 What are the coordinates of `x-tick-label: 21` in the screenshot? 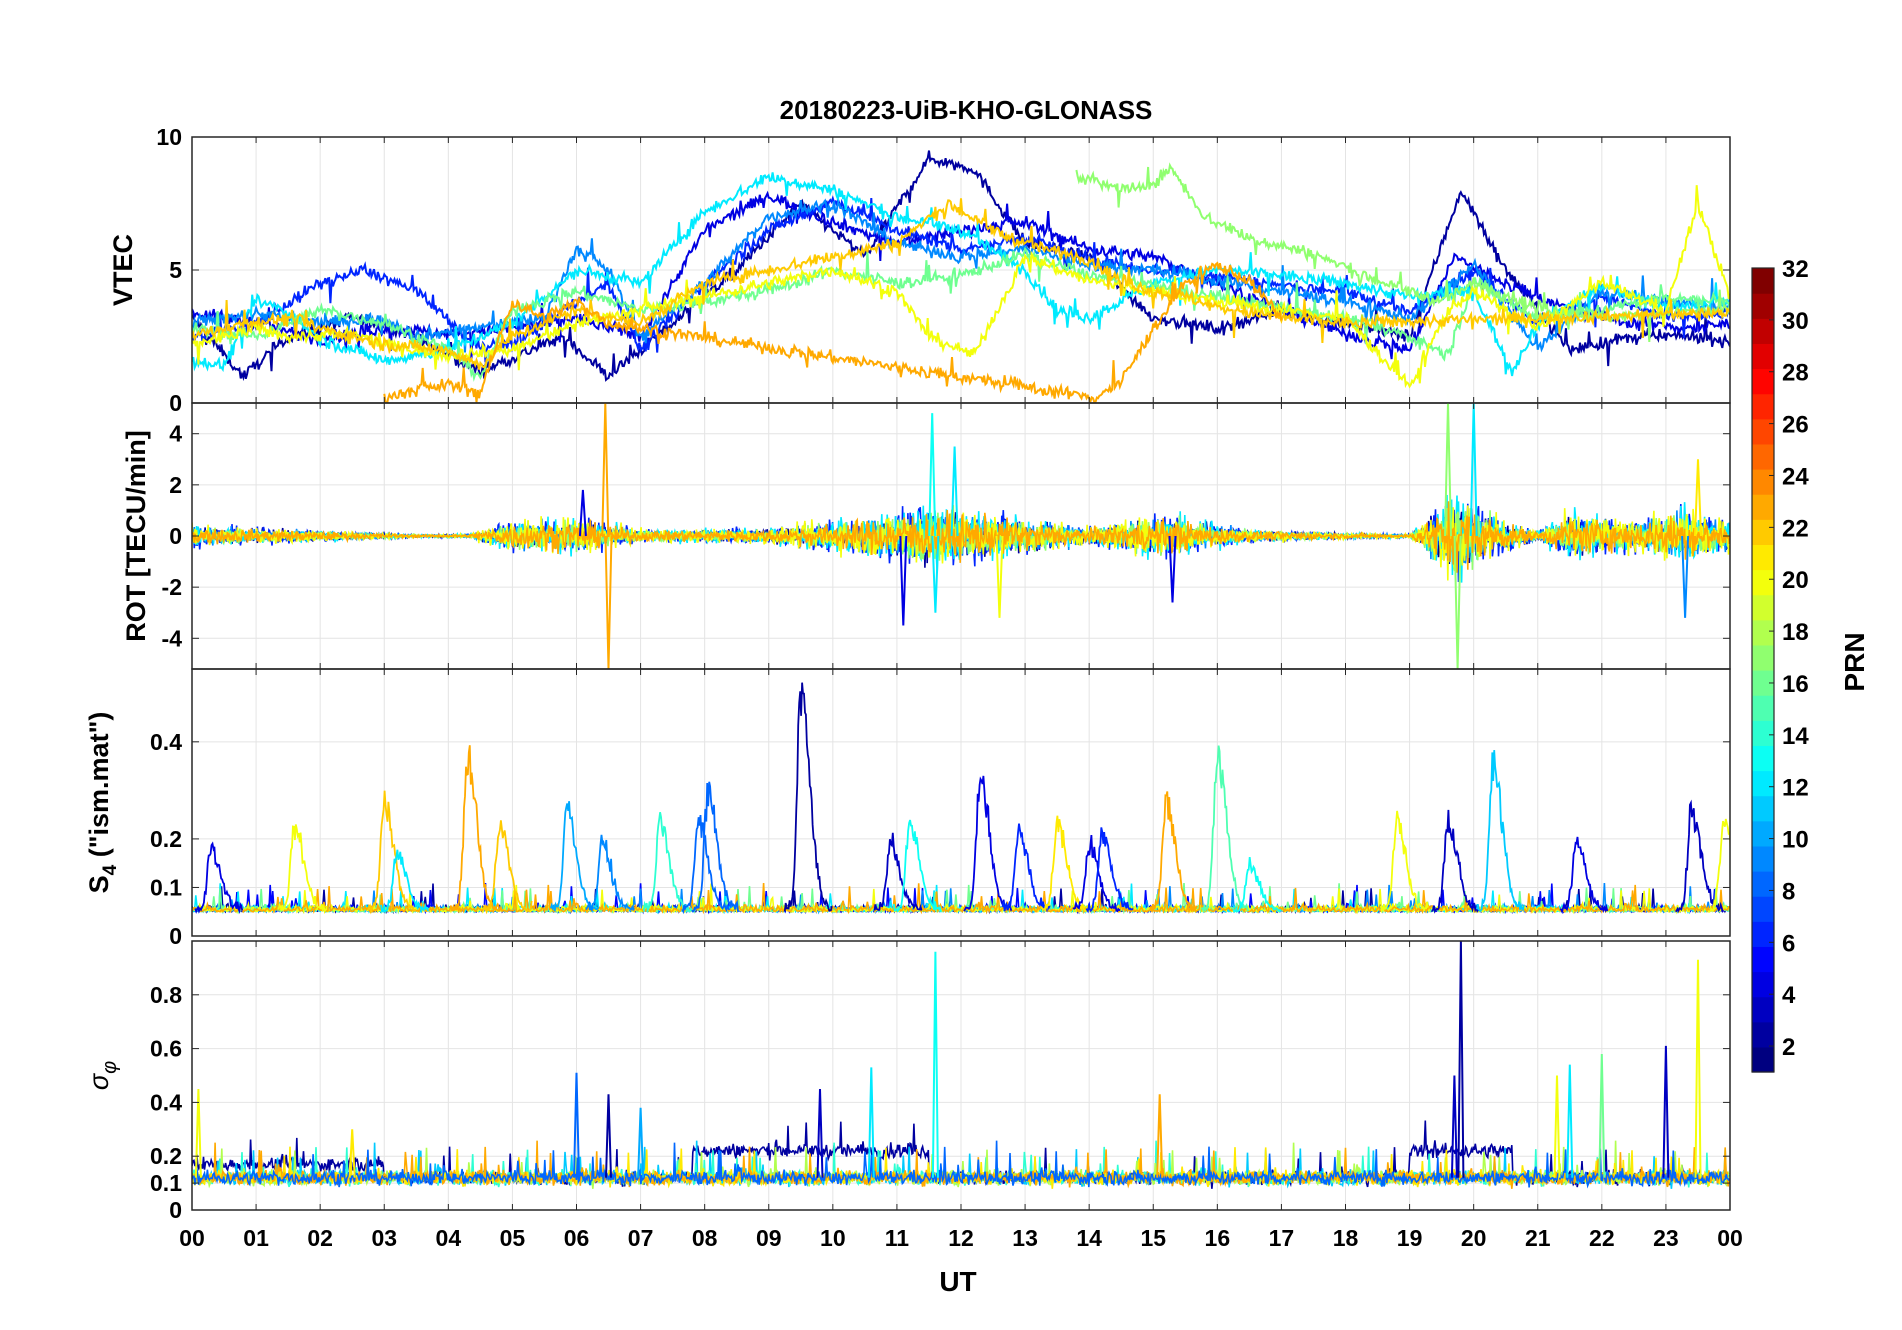 It's located at (1538, 1238).